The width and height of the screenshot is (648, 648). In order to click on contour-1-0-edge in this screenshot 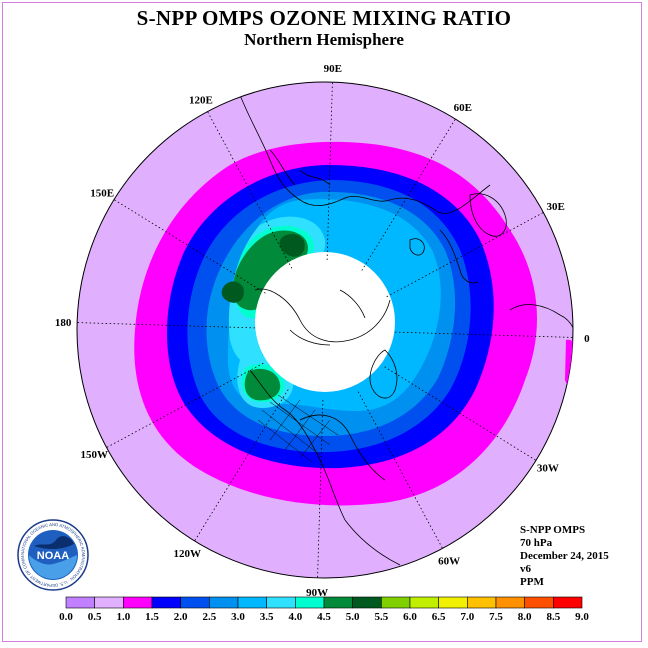, I will do `click(569, 363)`.